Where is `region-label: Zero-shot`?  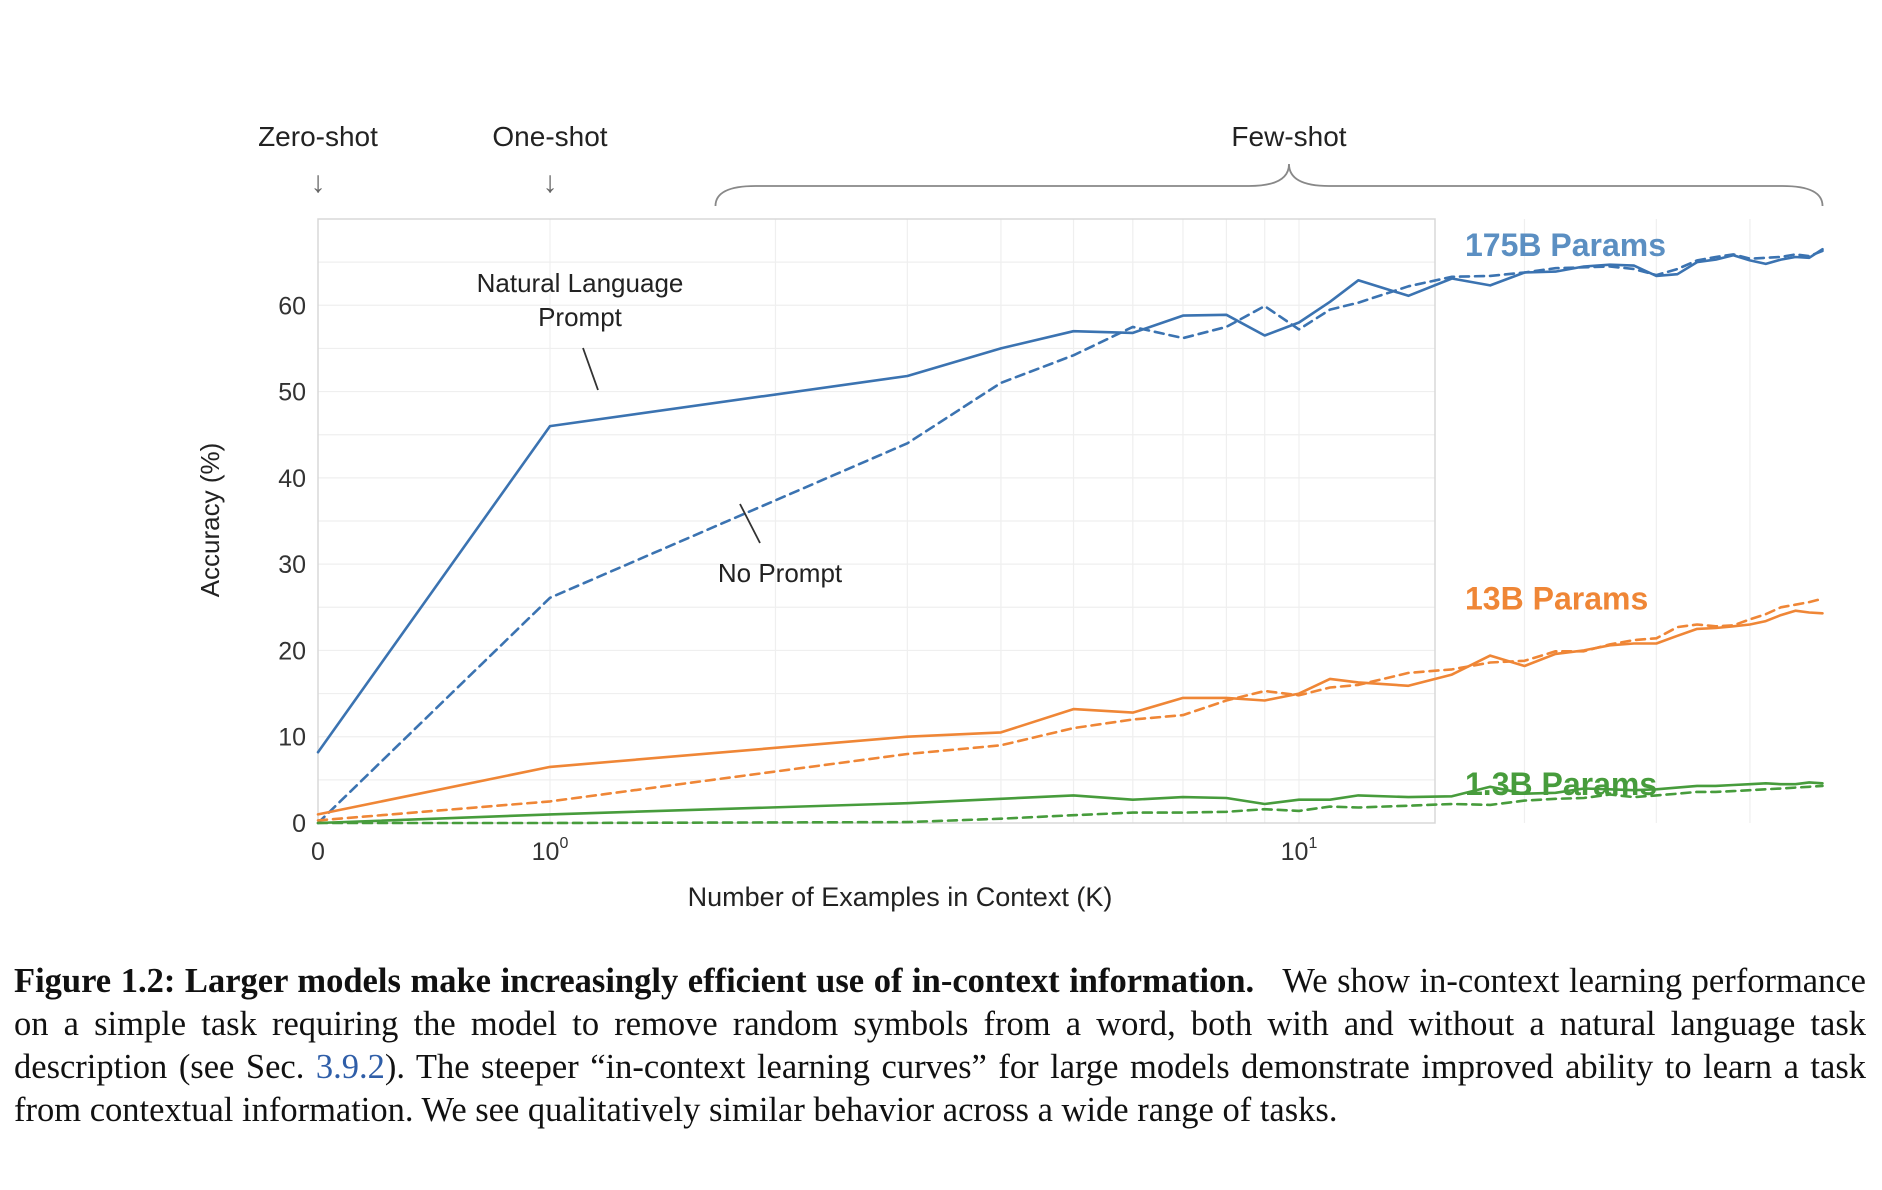
region-label: Zero-shot is located at coordinates (318, 136).